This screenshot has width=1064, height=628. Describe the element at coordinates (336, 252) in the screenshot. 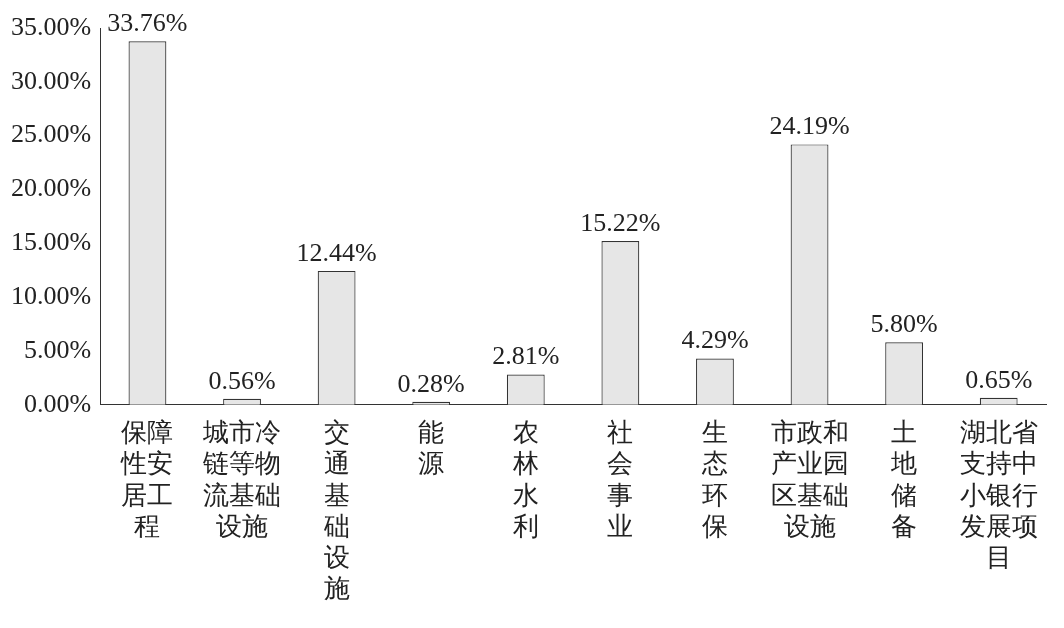

I see `data-label: 12.44%` at that location.